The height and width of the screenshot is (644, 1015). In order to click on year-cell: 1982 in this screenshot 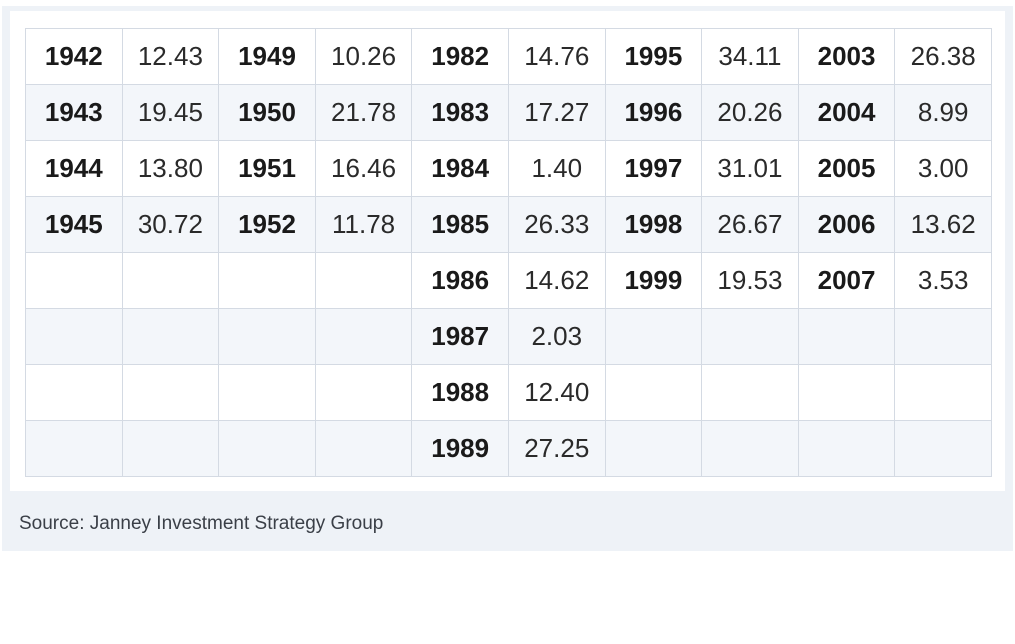, I will do `click(460, 56)`.